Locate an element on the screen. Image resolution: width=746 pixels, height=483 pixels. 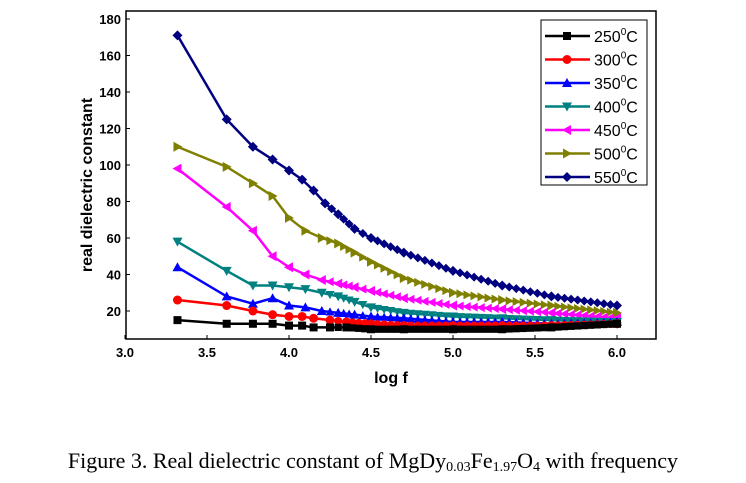
legend: 2500C 3000C 3500C 4000C 4500C 5000C 5500C is located at coordinates (594, 103).